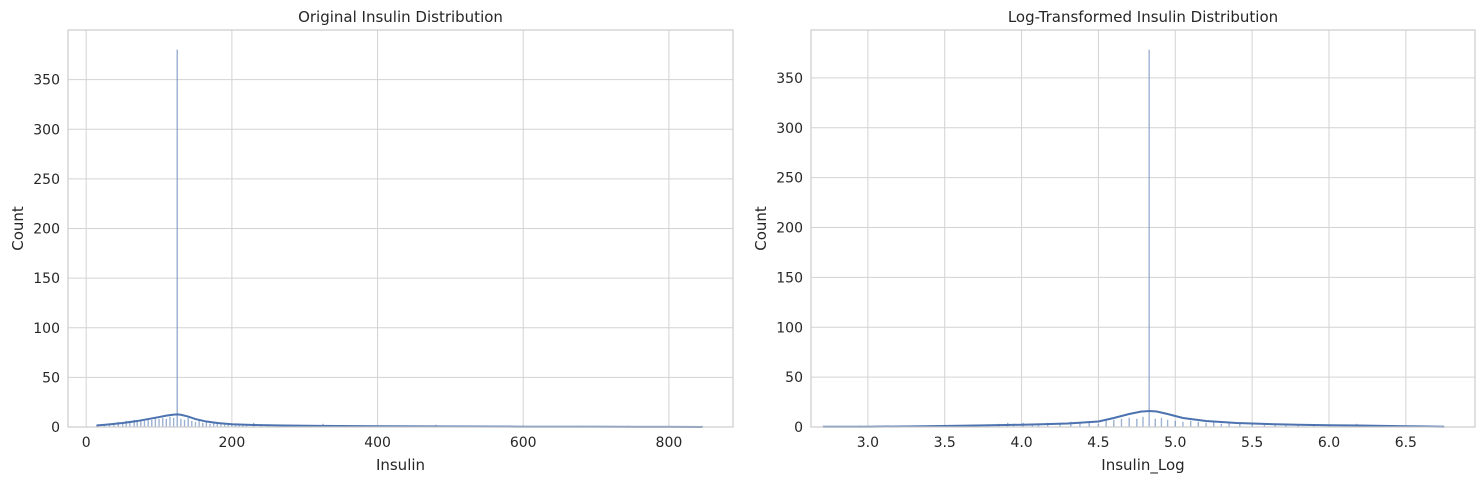 The height and width of the screenshot is (484, 1484). I want to click on chart-title: Log-Transformed Insulin Distribution, so click(1143, 17).